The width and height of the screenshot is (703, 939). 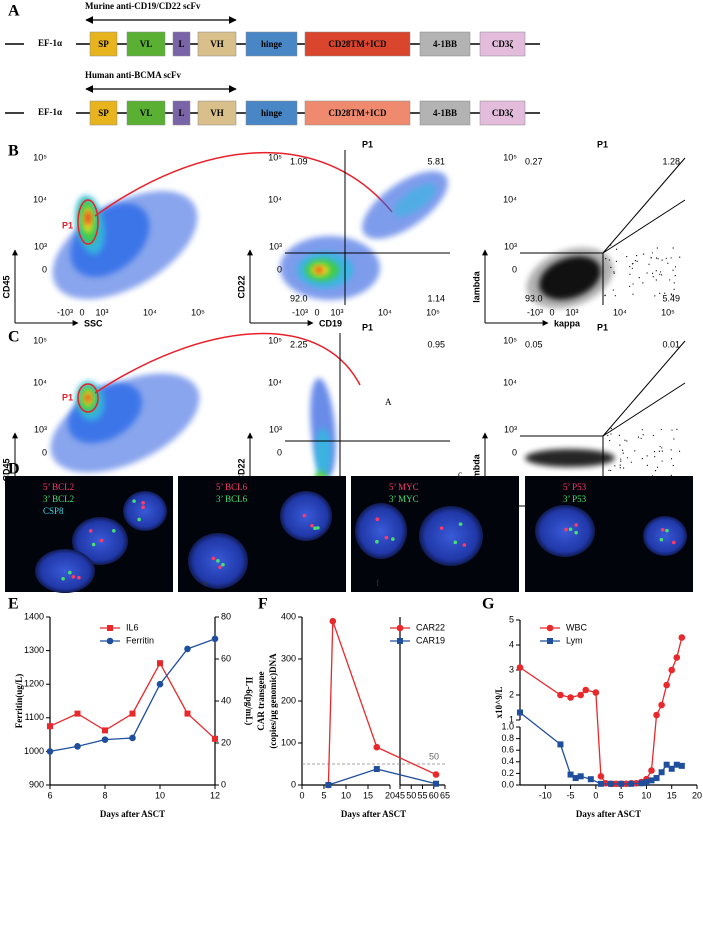 What do you see at coordinates (460, 474) in the screenshot?
I see `annotation: c` at bounding box center [460, 474].